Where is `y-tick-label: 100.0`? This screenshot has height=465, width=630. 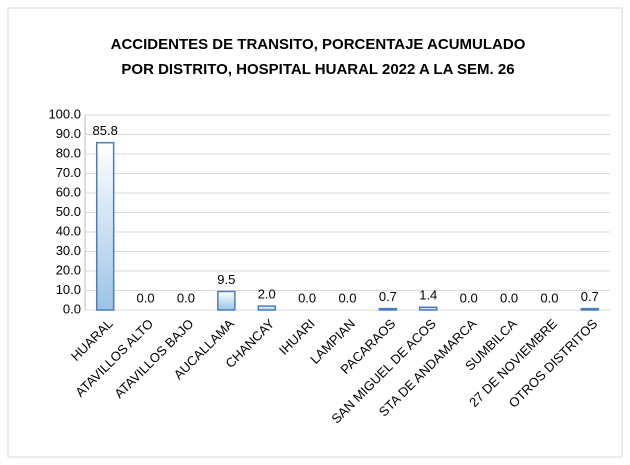 y-tick-label: 100.0 is located at coordinates (64, 113).